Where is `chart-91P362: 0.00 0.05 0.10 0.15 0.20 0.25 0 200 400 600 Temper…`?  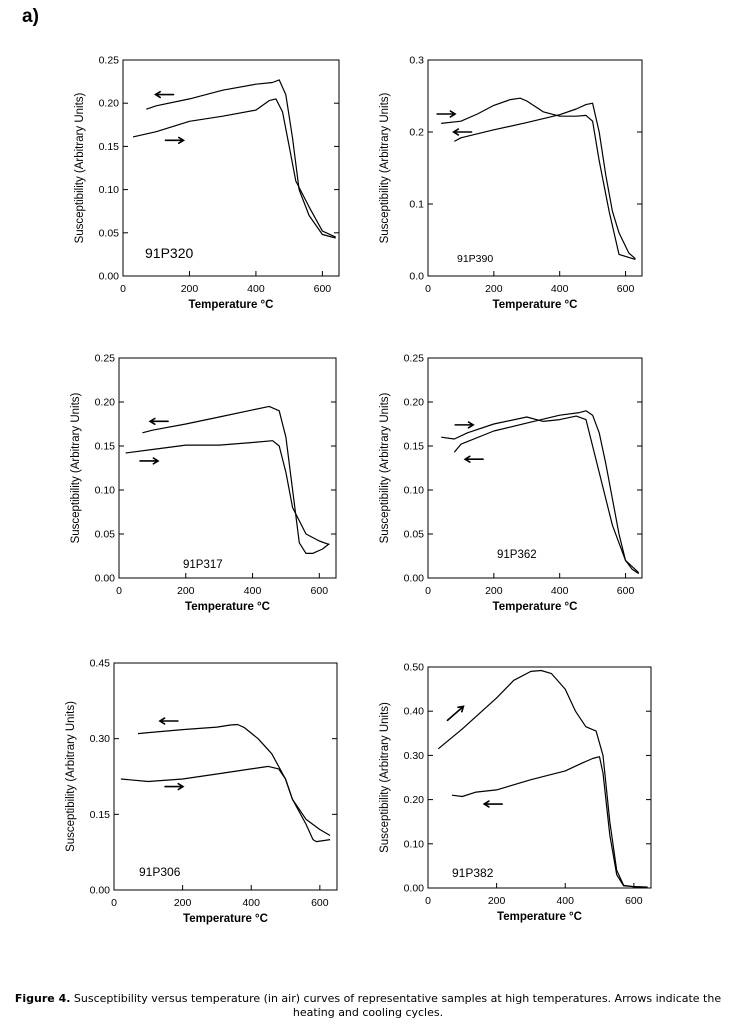 chart-91P362: 0.00 0.05 0.10 0.15 0.20 0.25 0 200 400 600 Temper… is located at coordinates (511, 483).